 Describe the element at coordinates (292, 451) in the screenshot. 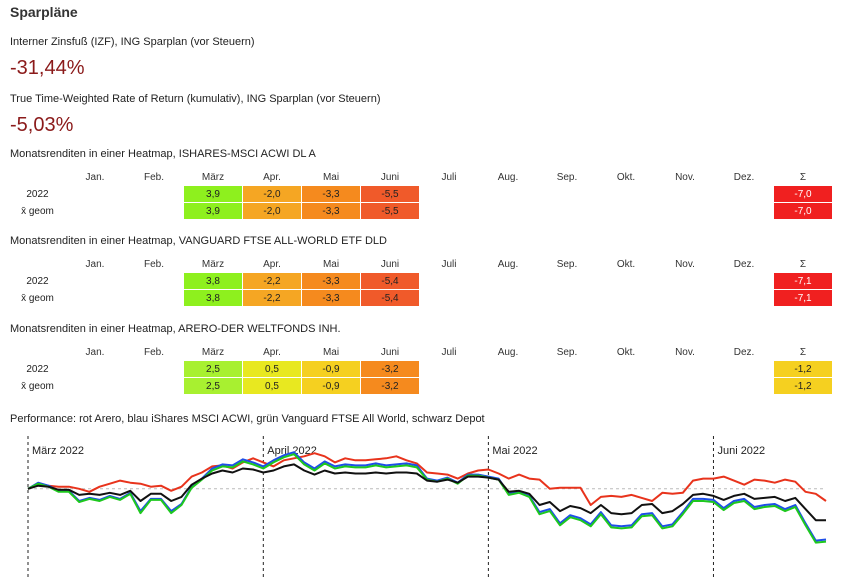

I see `month-label: April 2022` at that location.